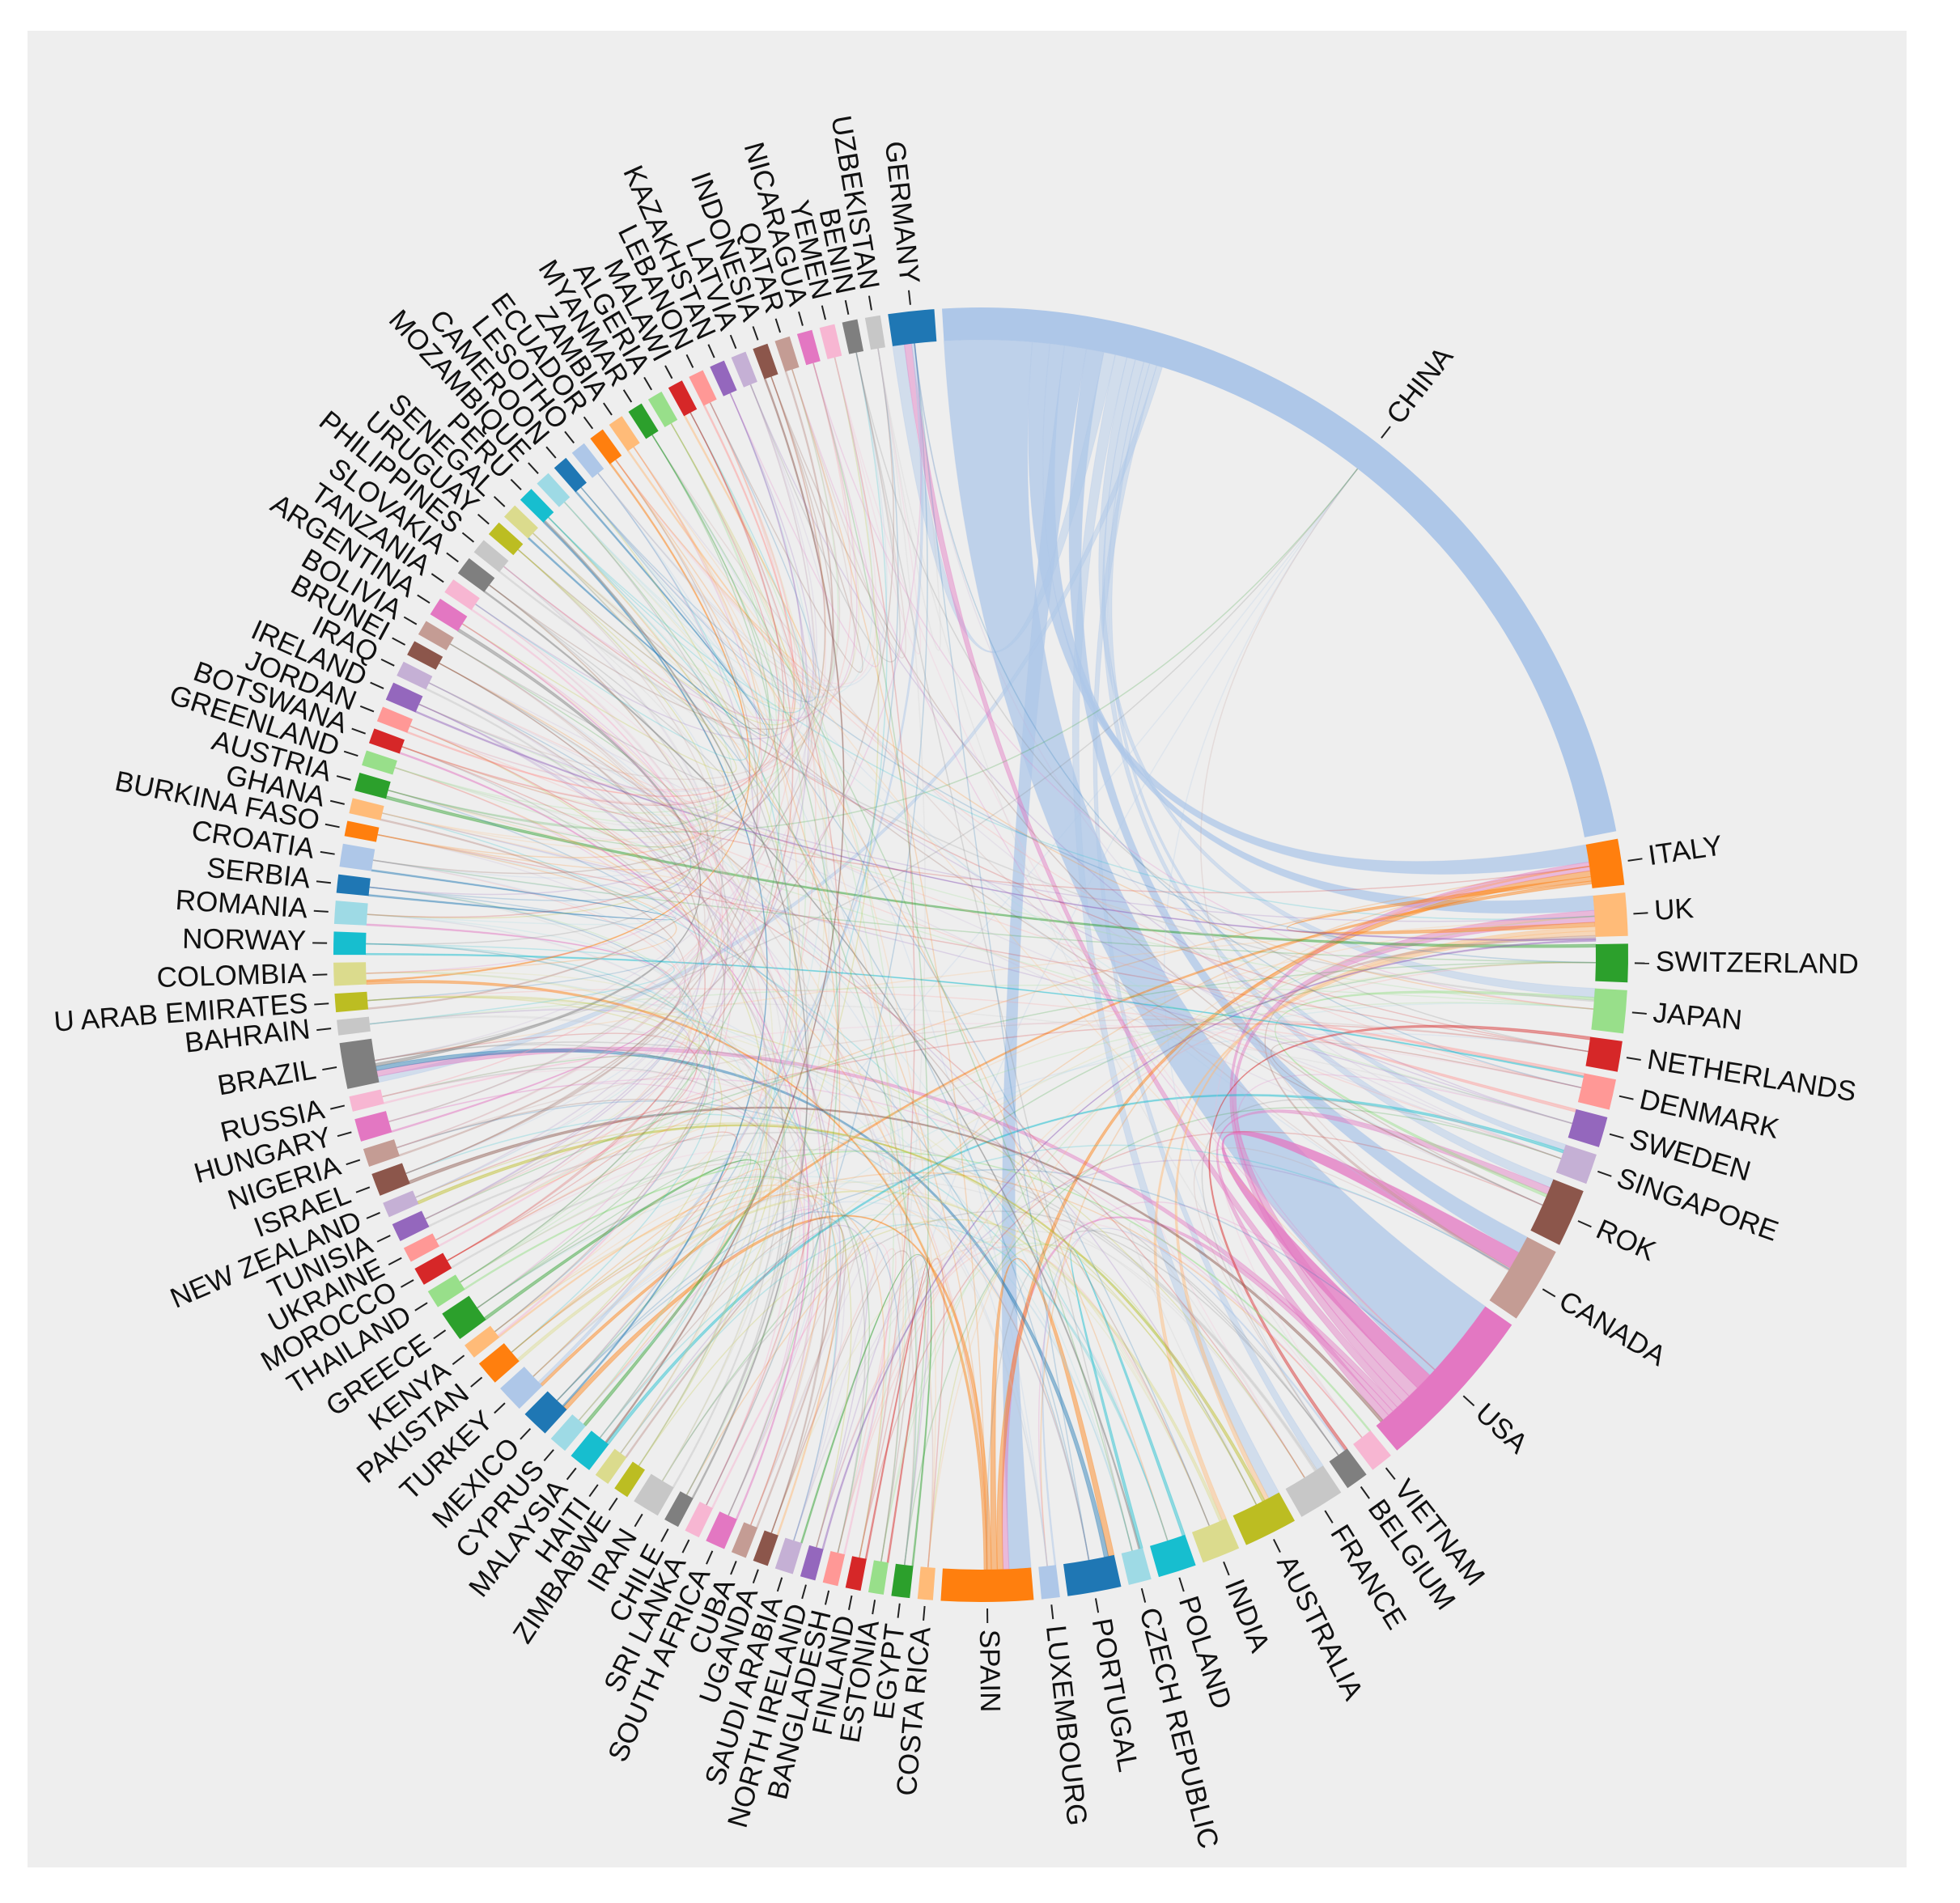  Describe the element at coordinates (476, 574) in the screenshot. I see `arc-slovakia` at that location.